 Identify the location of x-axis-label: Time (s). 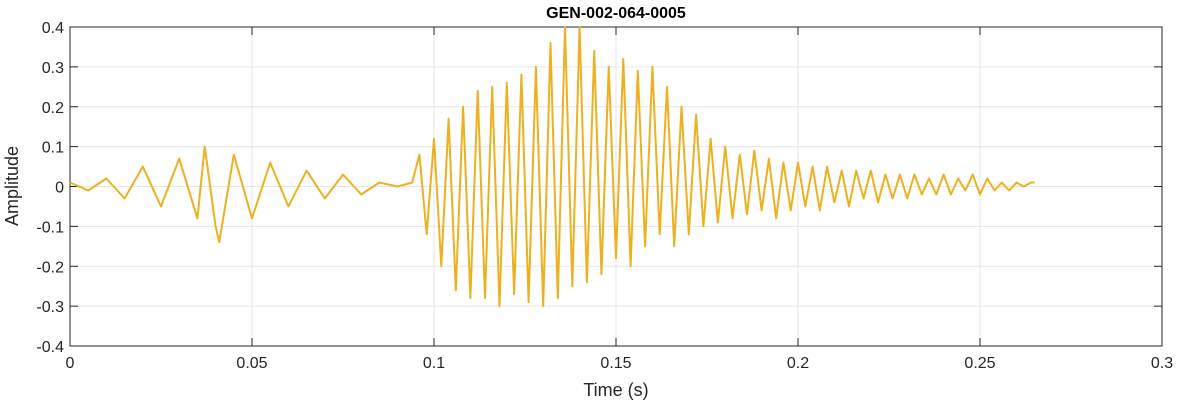
(615, 390).